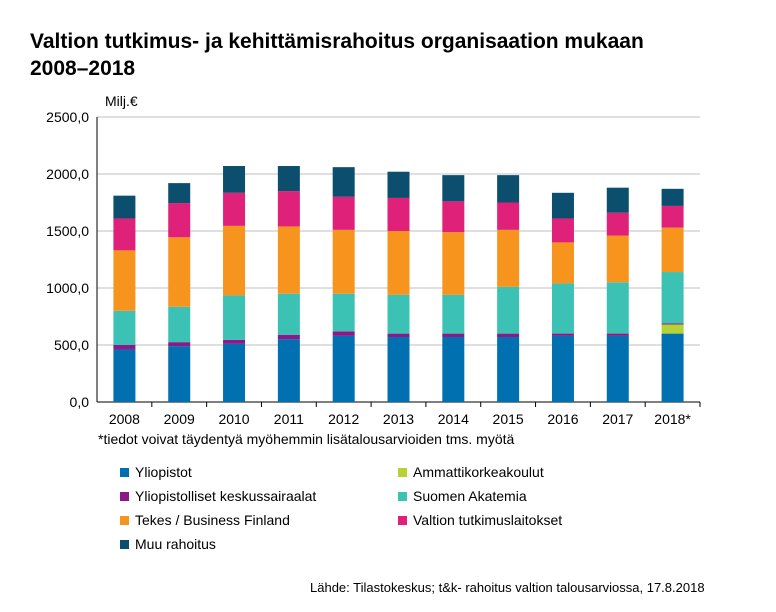 The width and height of the screenshot is (776, 612). Describe the element at coordinates (672, 329) in the screenshot. I see `bar-ammattikorkeakoulut-2018` at that location.